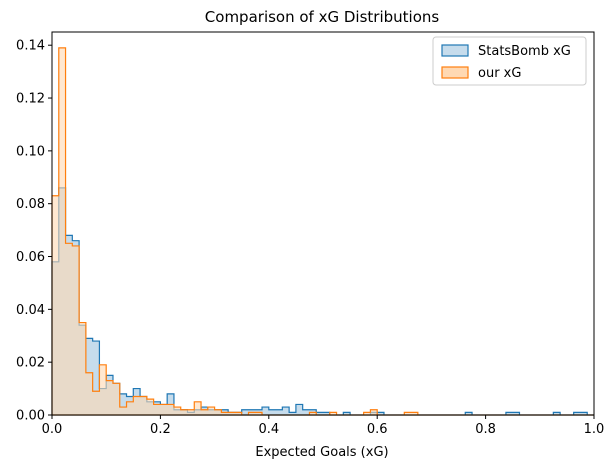 The height and width of the screenshot is (468, 614). I want to click on chart-title: Comparison of xG Distributions, so click(322, 17).